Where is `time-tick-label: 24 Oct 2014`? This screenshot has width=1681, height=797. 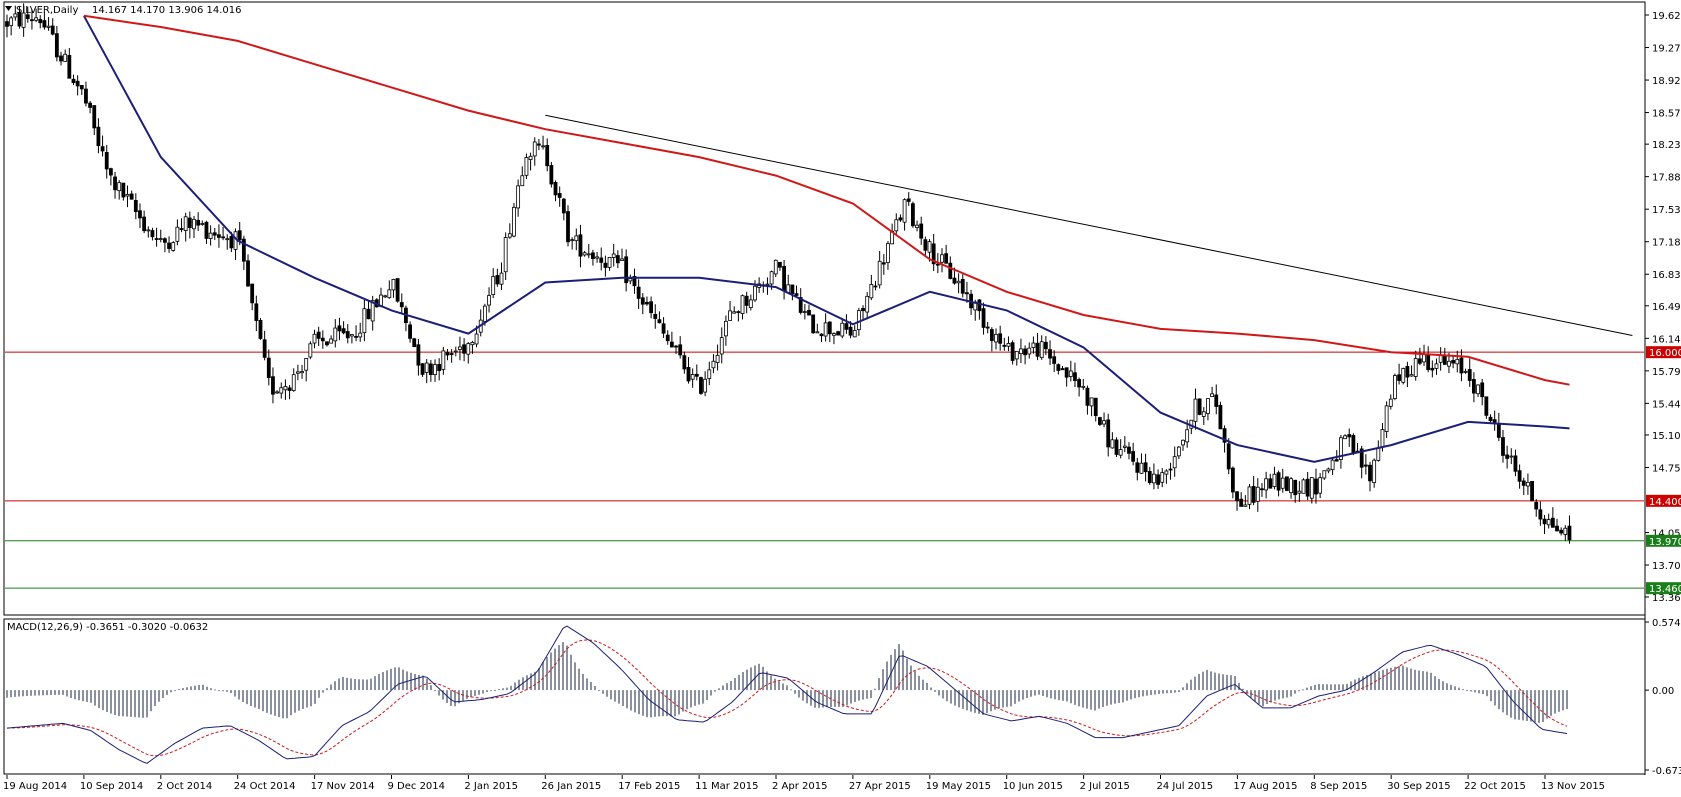
time-tick-label: 24 Oct 2014 is located at coordinates (265, 786).